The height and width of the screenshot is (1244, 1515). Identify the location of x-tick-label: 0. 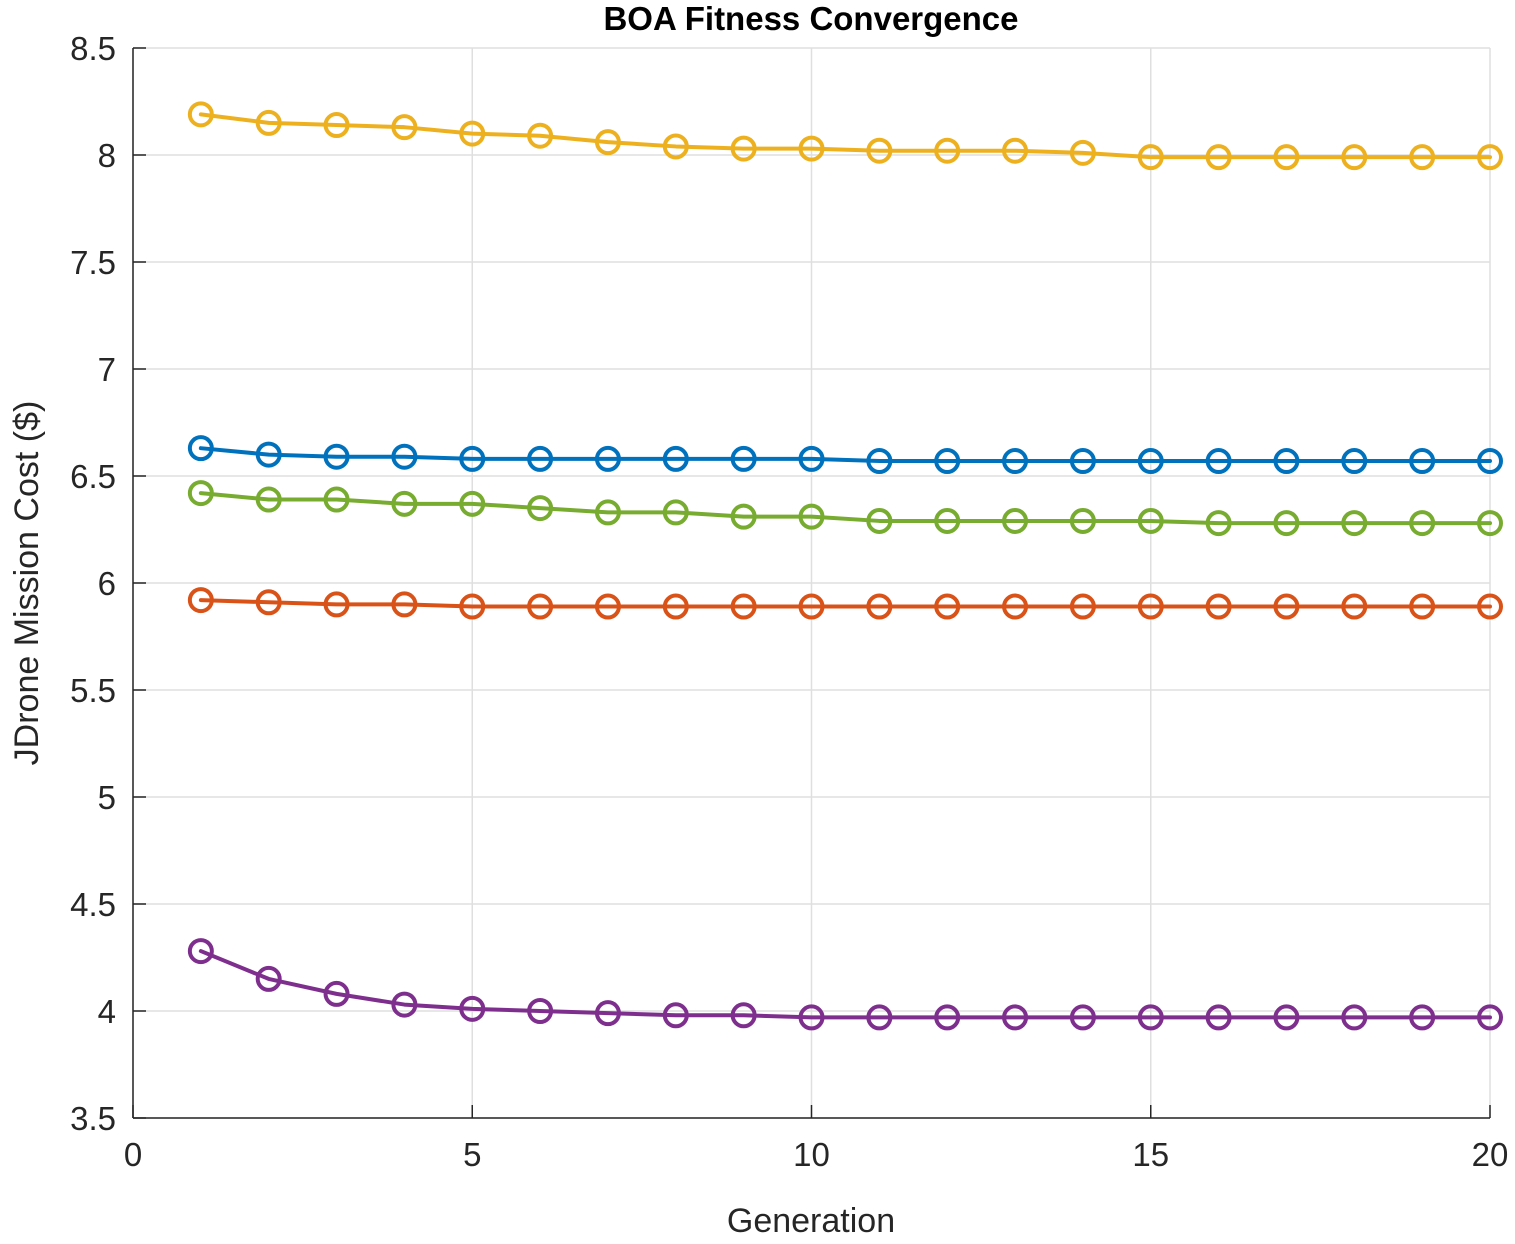
(133, 1154).